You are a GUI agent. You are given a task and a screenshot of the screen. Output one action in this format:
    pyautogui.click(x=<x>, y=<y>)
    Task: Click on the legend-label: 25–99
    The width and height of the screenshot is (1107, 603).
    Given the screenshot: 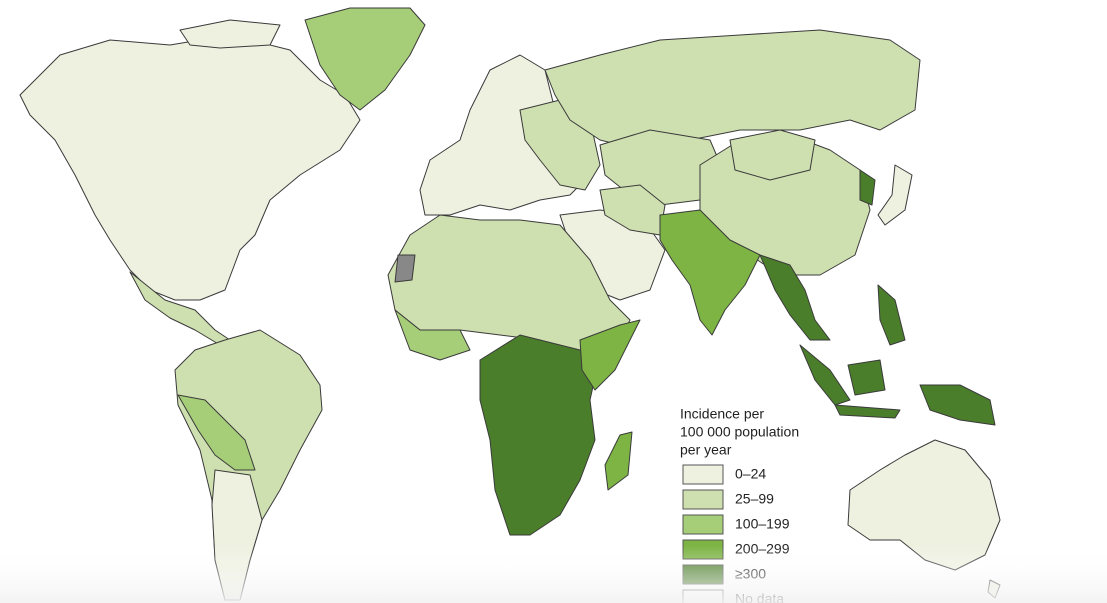 What is the action you would take?
    pyautogui.click(x=754, y=499)
    